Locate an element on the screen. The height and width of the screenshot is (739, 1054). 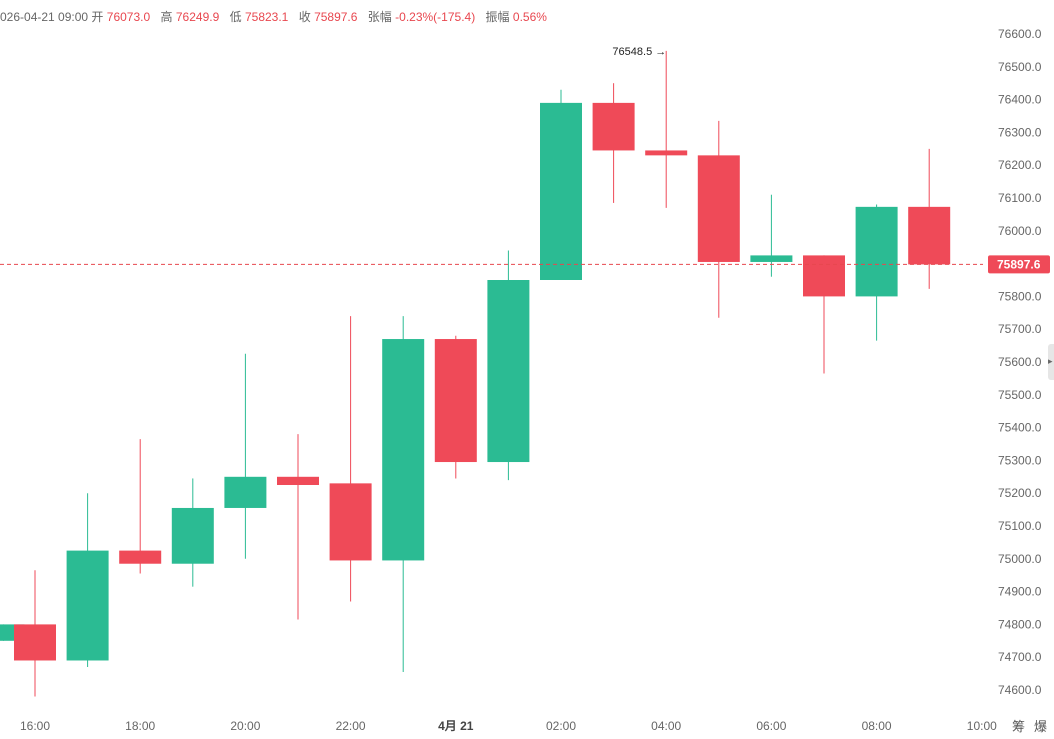
candle-04:00 is located at coordinates (666, 129).